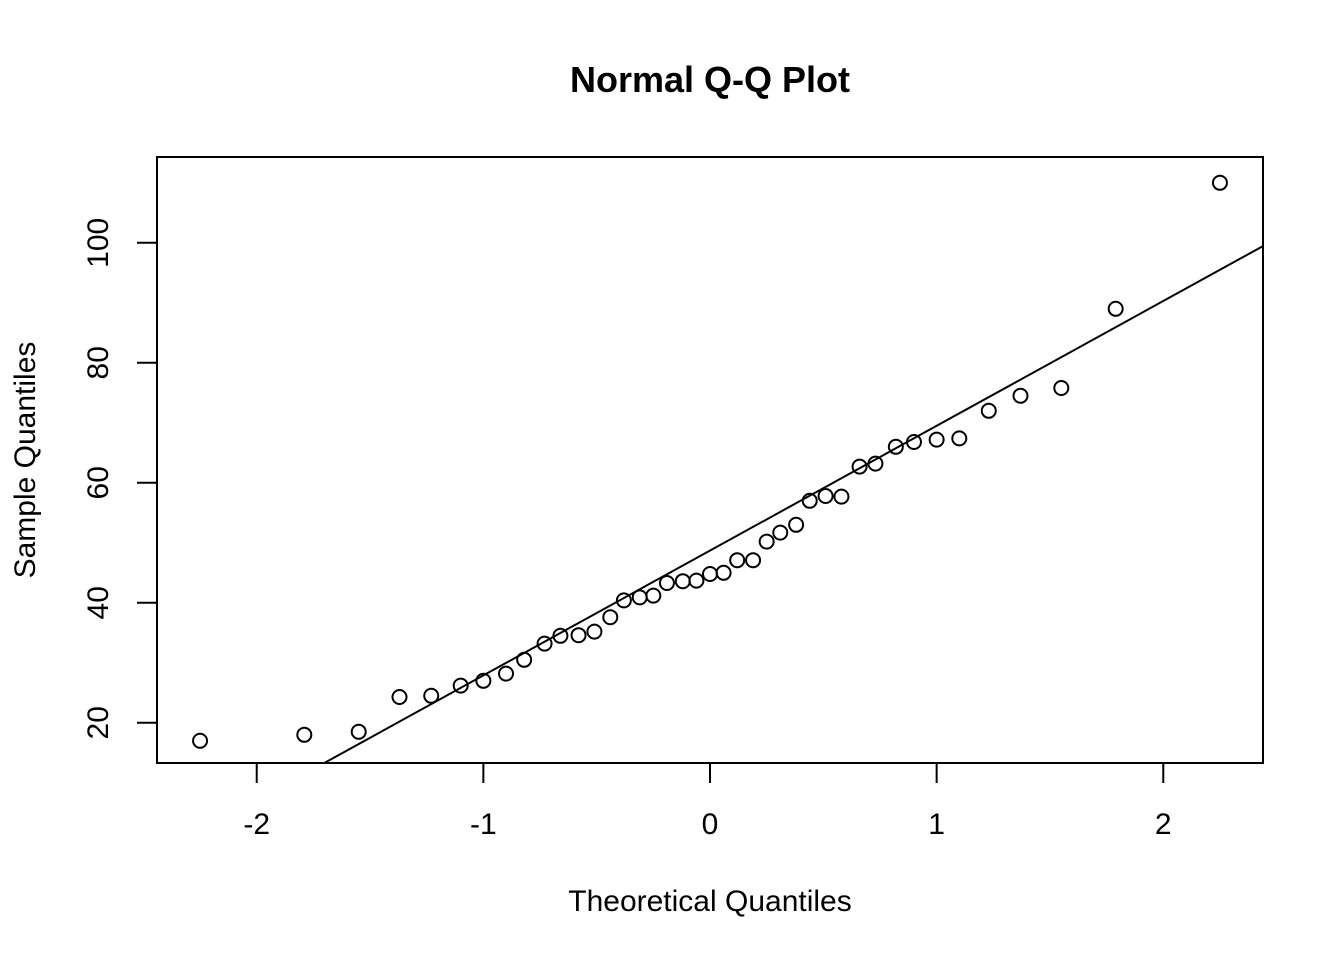 This screenshot has width=1344, height=960. I want to click on x-tick-label: 2, so click(1163, 824).